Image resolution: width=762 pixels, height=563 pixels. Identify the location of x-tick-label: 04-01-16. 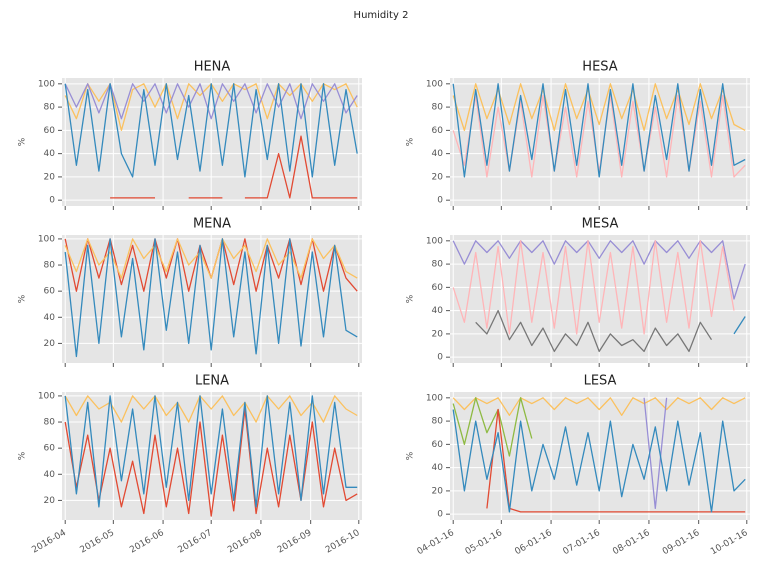
(436, 542).